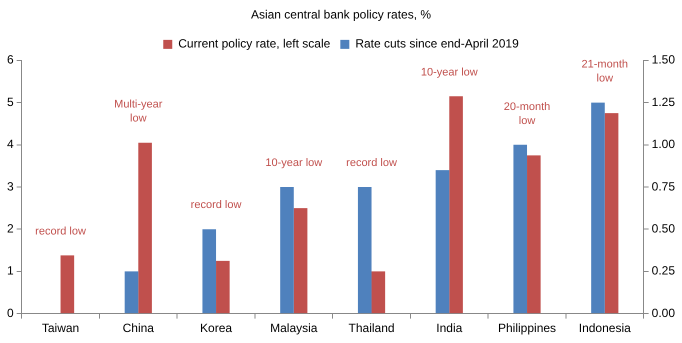  Describe the element at coordinates (605, 328) in the screenshot. I see `x-tick-label: Indonesia` at that location.